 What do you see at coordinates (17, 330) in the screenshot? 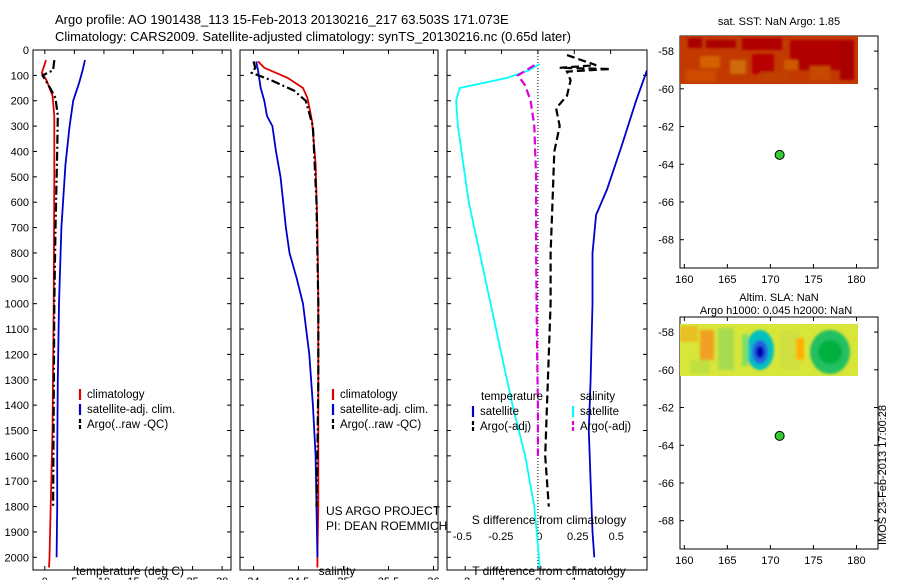
I see `depth-tick-label: 1100` at bounding box center [17, 330].